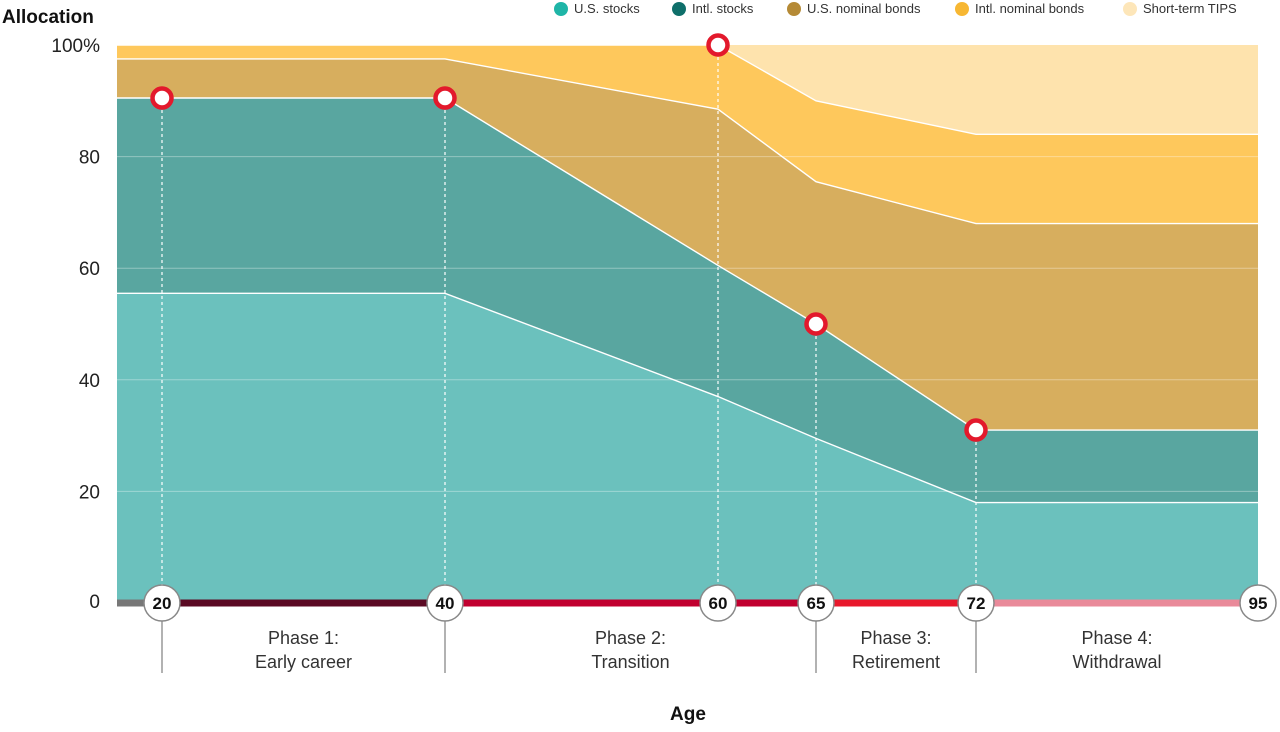 This screenshot has width=1280, height=732. I want to click on y-tick-label: 0, so click(94, 602).